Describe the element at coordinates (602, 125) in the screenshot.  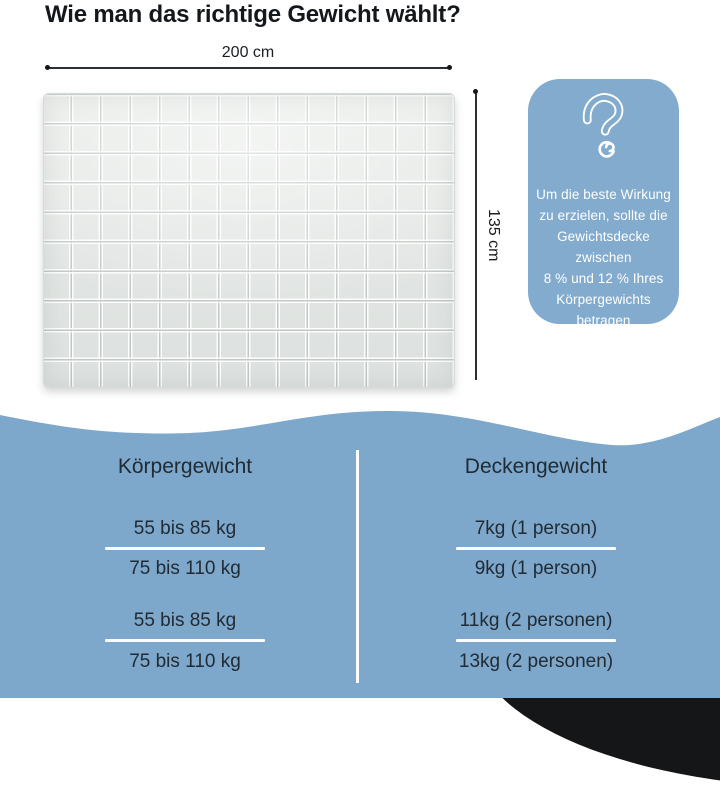
I see `question-mark-icon` at that location.